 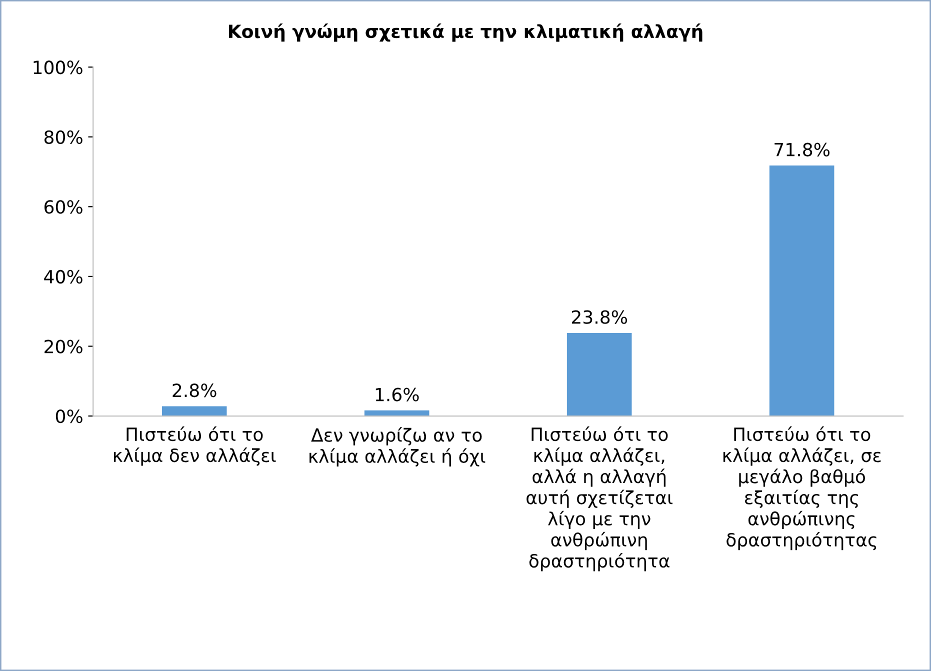 I want to click on data-label: 71.8%, so click(x=802, y=149).